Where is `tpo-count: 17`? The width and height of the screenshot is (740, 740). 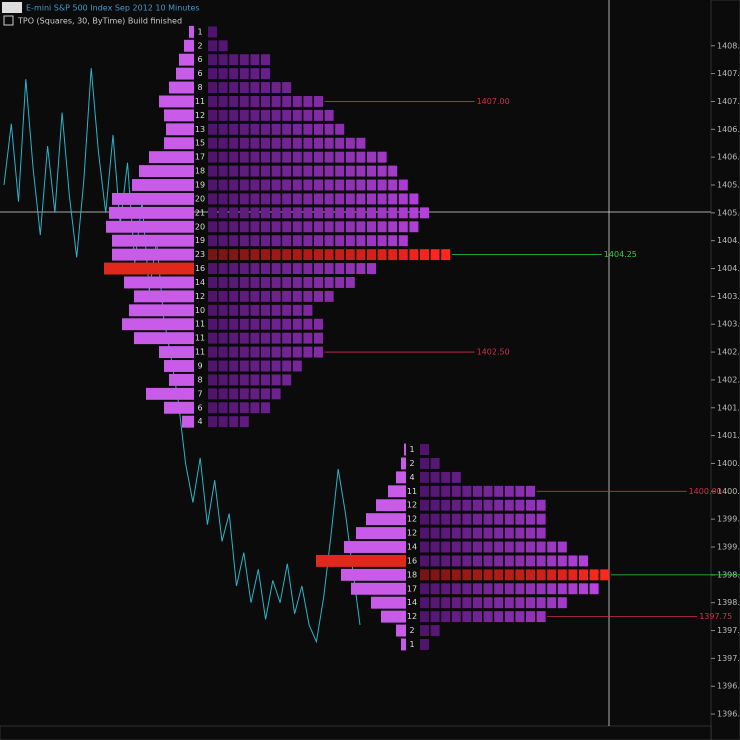
tpo-count: 17 is located at coordinates (412, 588).